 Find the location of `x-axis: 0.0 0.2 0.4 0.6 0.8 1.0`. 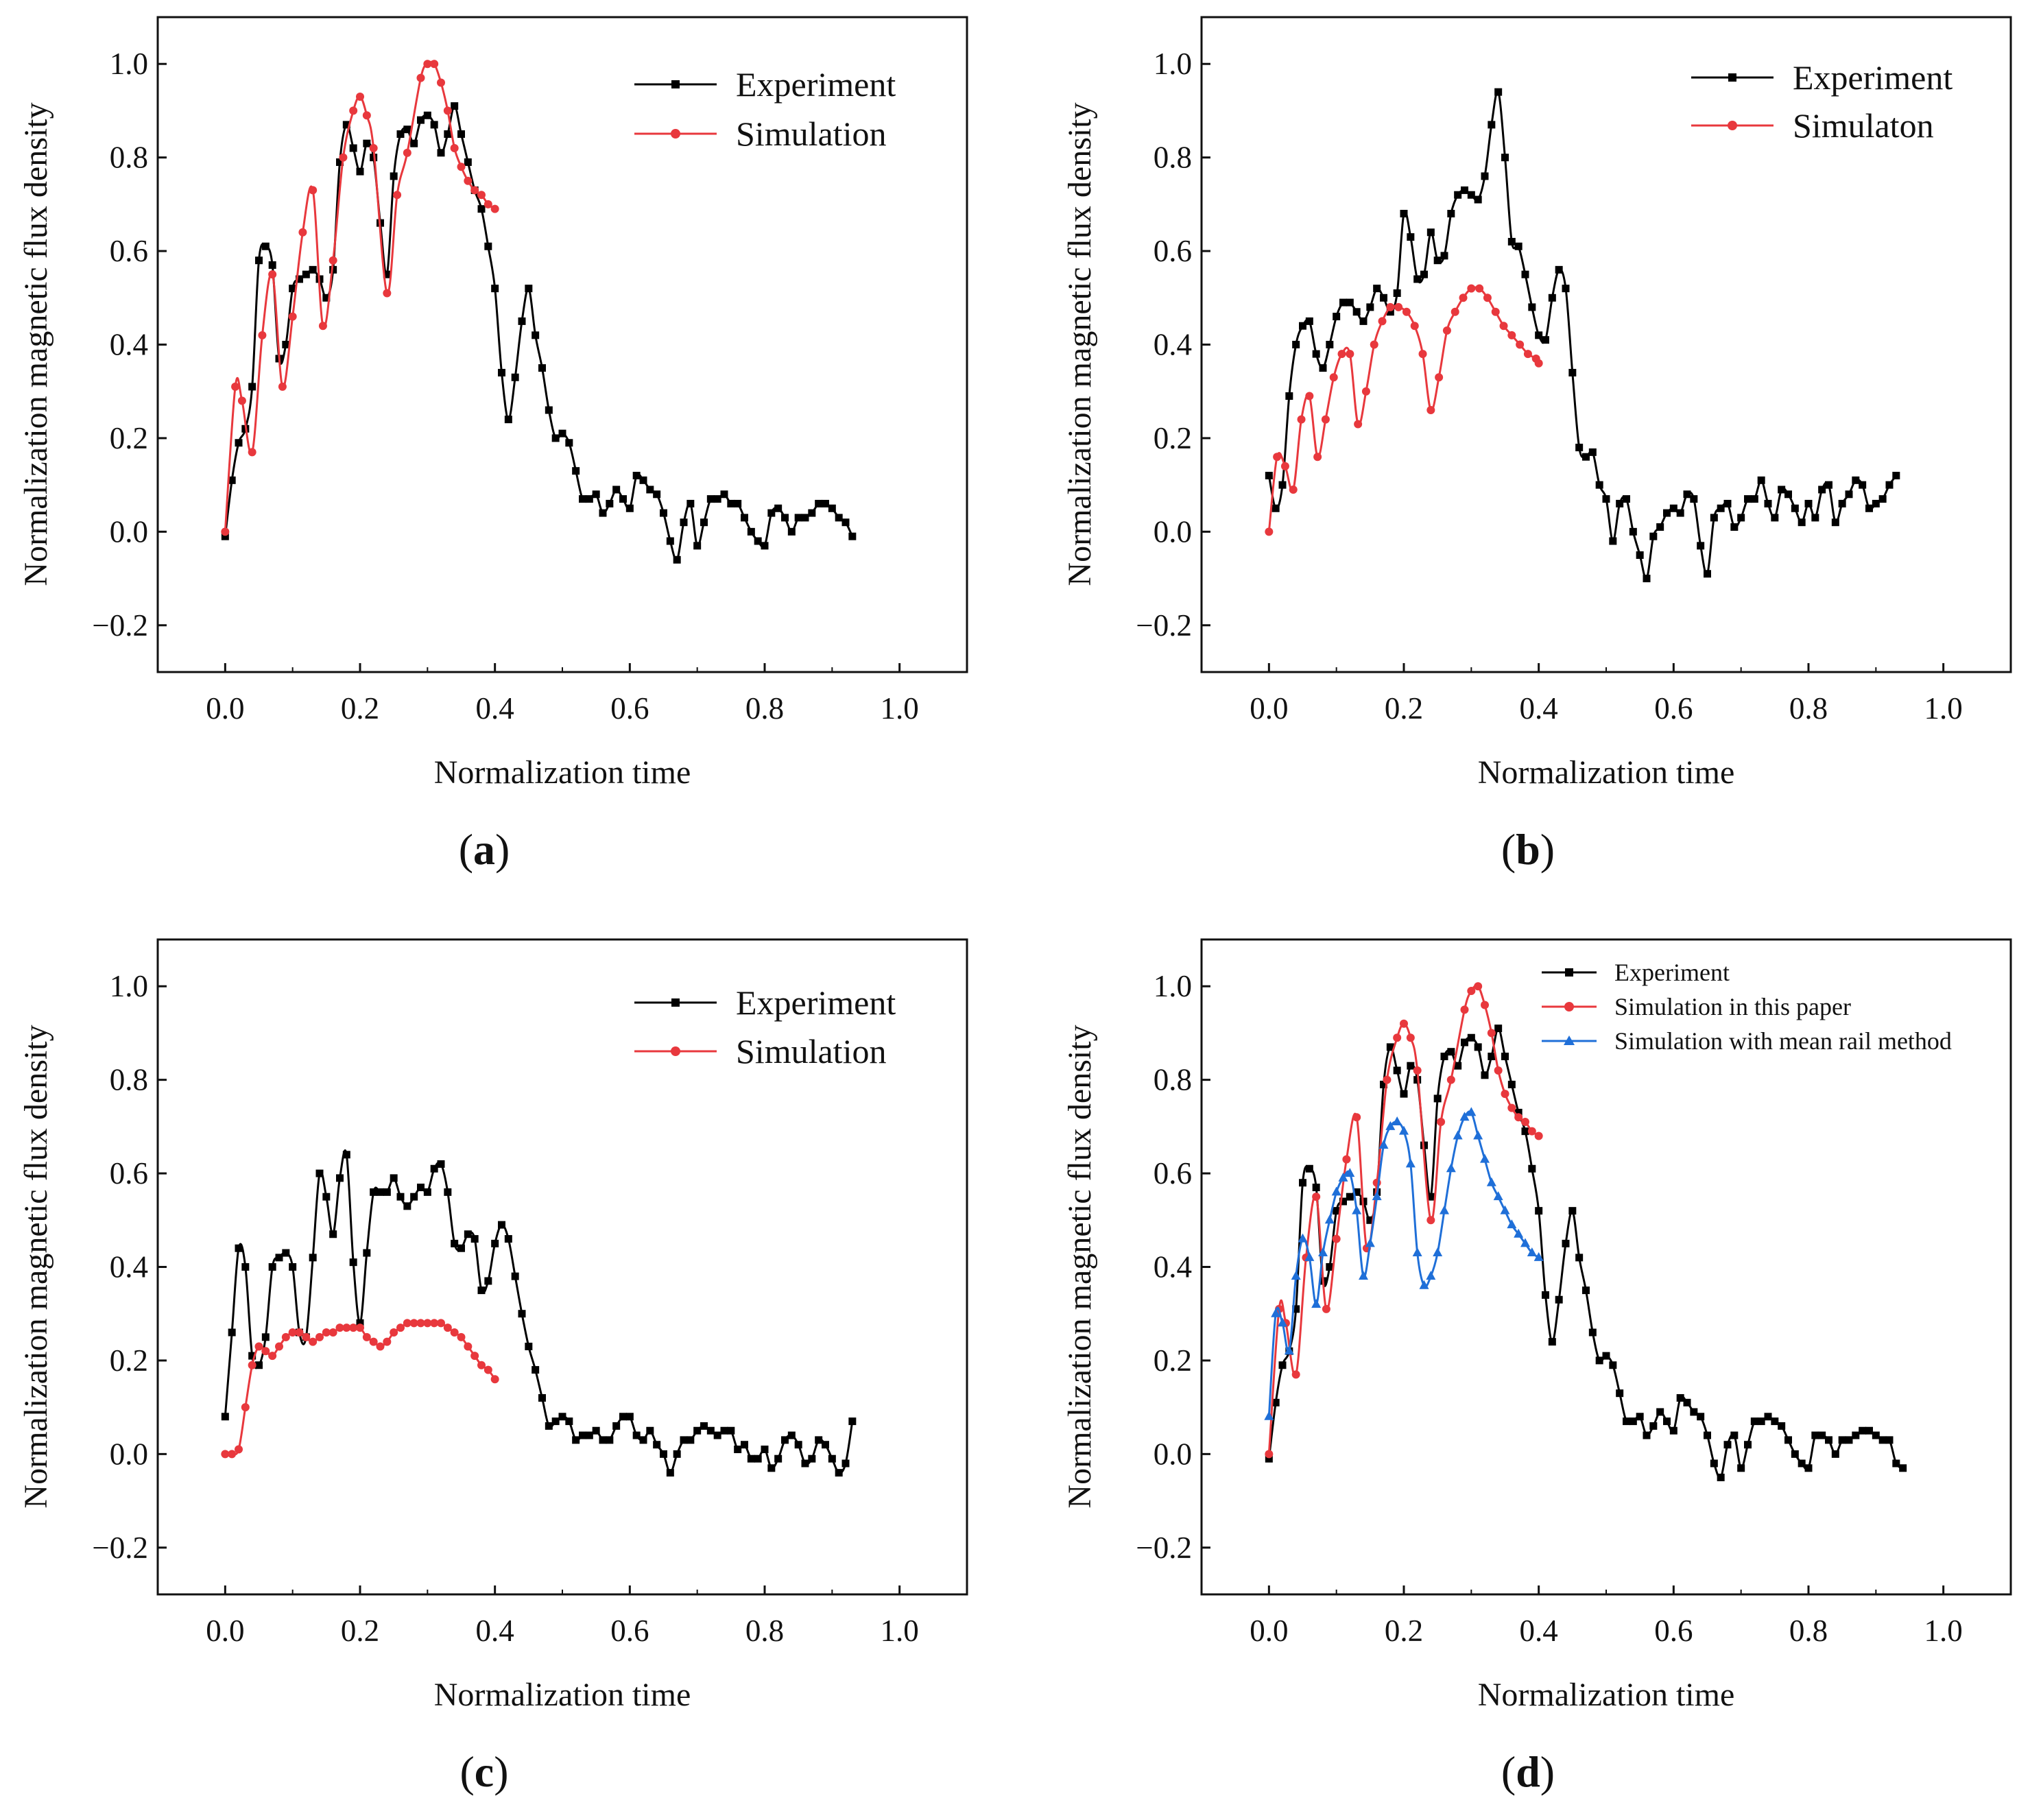

x-axis: 0.0 0.2 0.4 0.6 0.8 1.0 is located at coordinates (1606, 1616).